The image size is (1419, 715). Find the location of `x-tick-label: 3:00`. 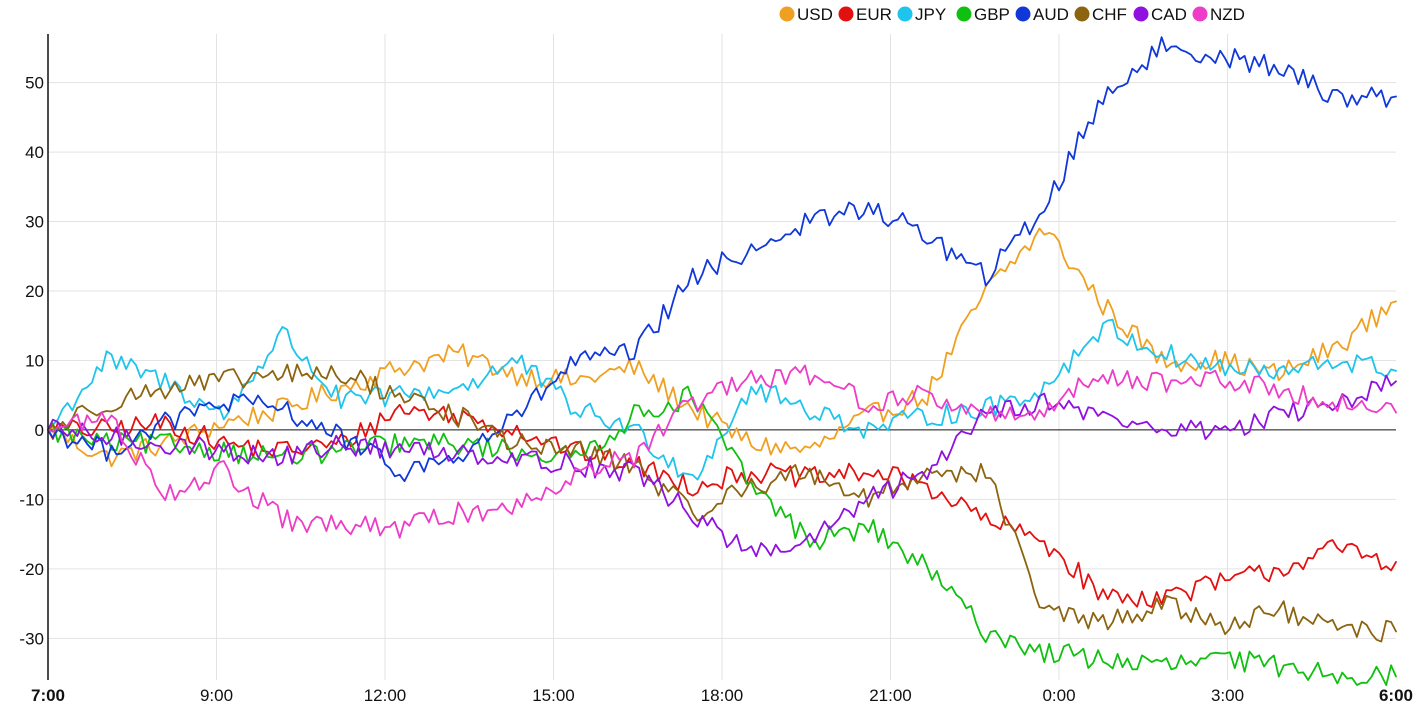

x-tick-label: 3:00 is located at coordinates (1227, 695).